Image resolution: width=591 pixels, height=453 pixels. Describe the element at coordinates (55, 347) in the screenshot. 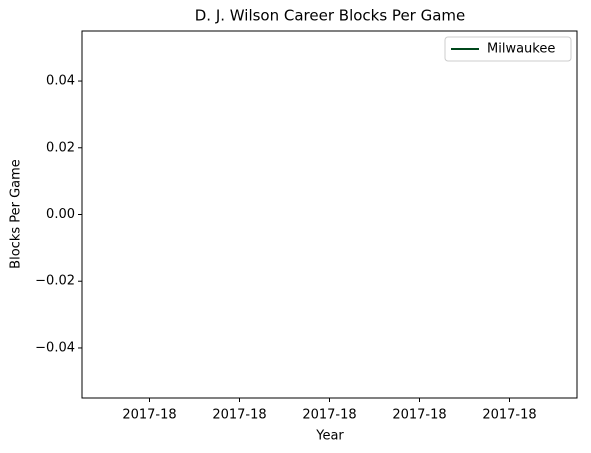

I see `y-tick-label: −0.04` at that location.